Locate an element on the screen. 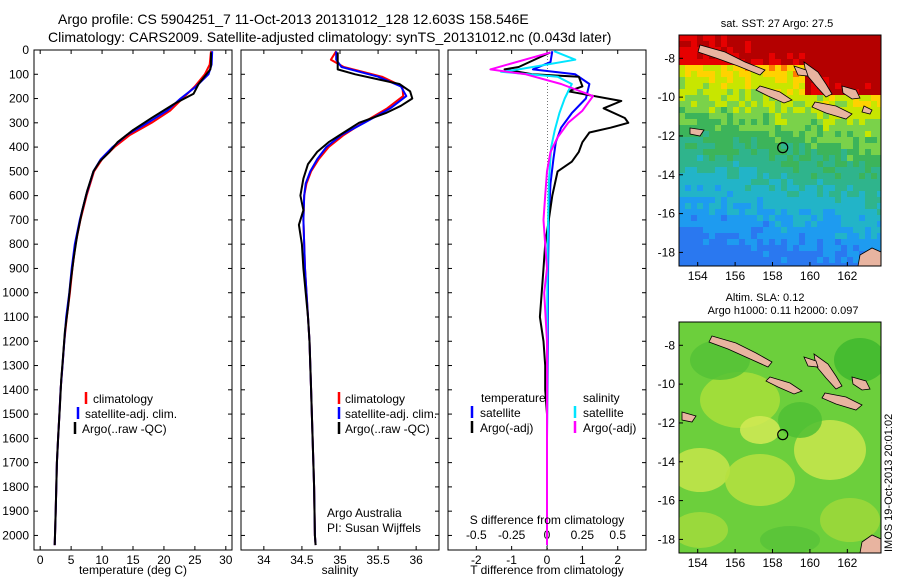 The height and width of the screenshot is (580, 900). x-tick-label: 1 is located at coordinates (582, 560).